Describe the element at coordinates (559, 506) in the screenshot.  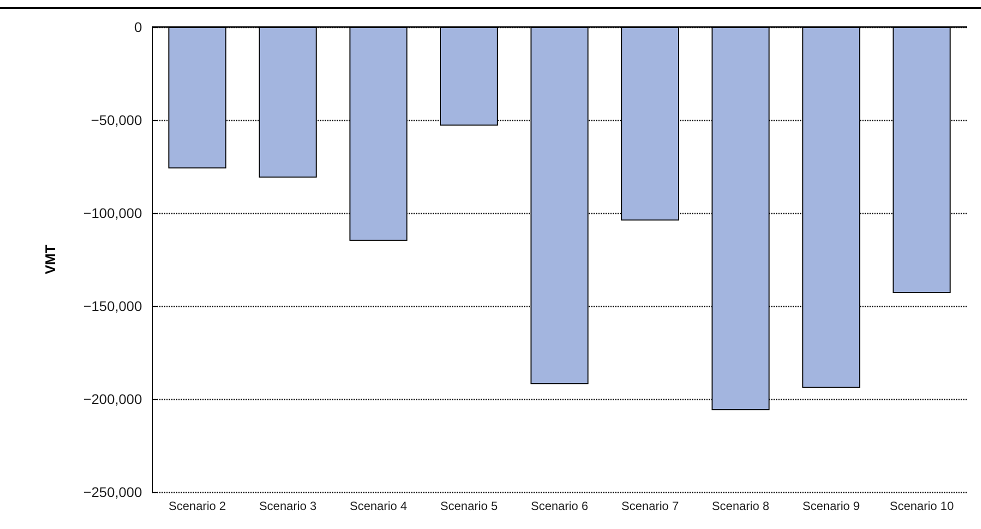
I see `x-tick-label: Scenario 6` at that location.